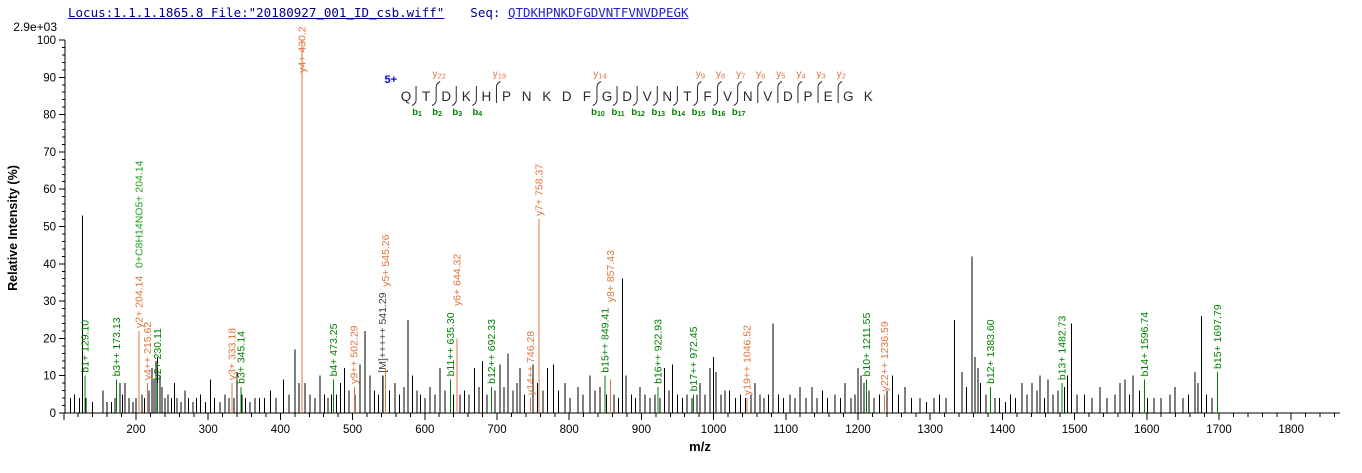  Describe the element at coordinates (417, 112) in the screenshot. I see `b-ion-mark-label: b1` at that location.